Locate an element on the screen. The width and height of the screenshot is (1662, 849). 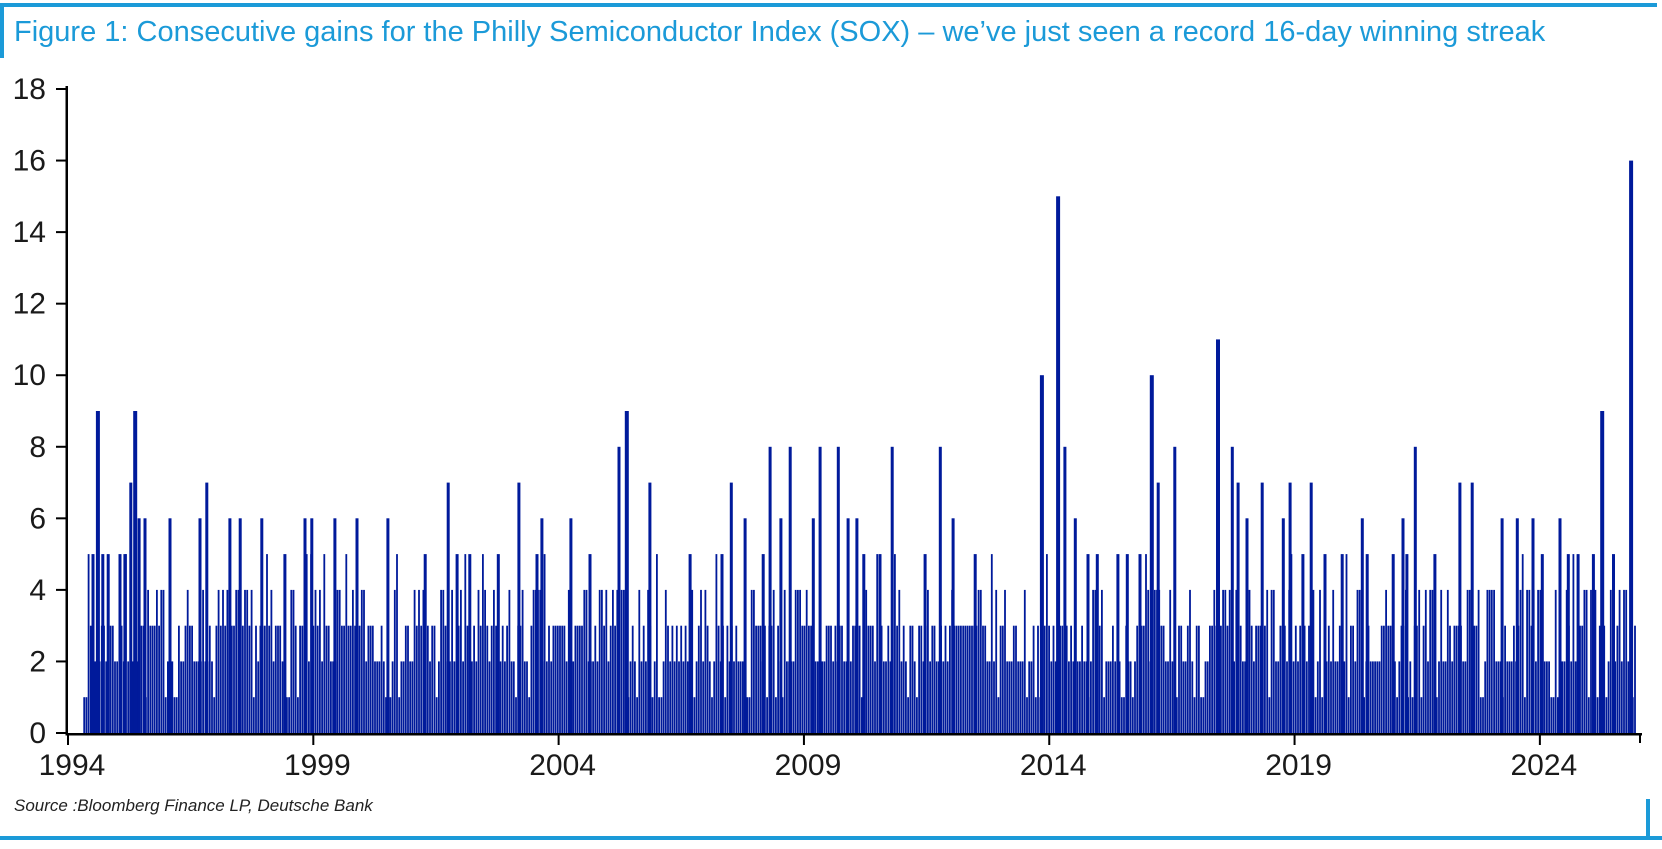
y-axis-tick-label: 2 is located at coordinates (37, 661).